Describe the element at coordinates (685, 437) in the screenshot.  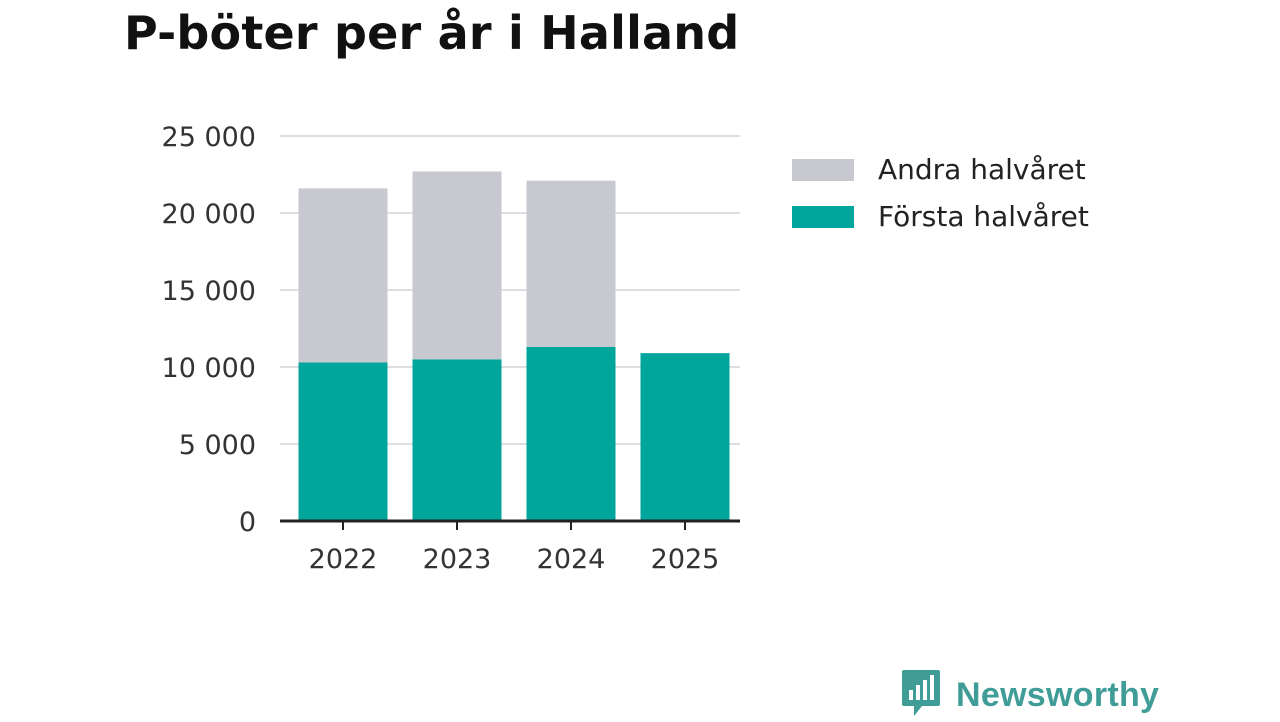
I see `bar-2025-forsta` at that location.